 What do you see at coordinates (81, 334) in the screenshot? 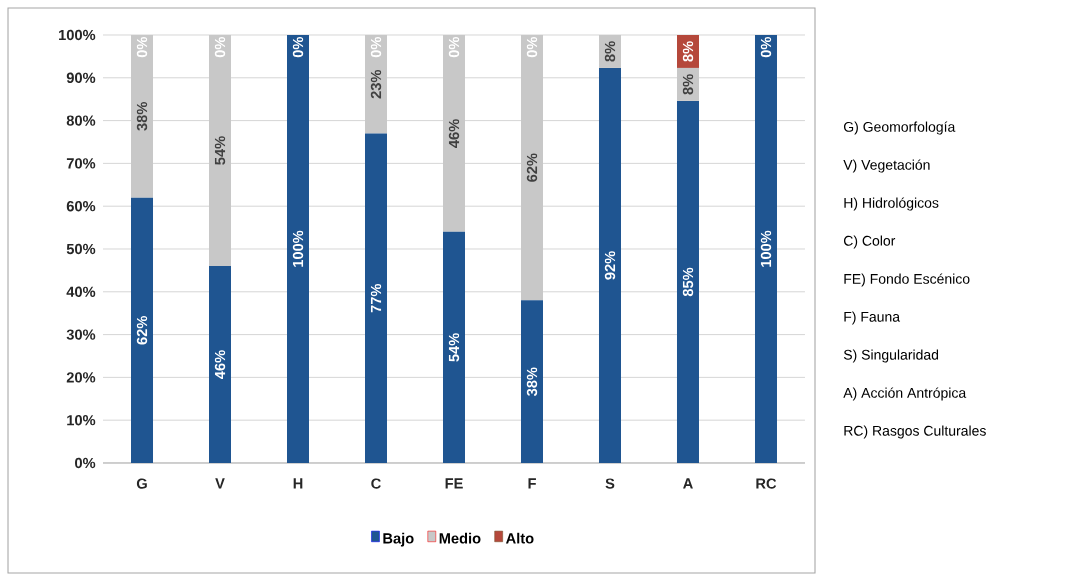
I see `y-tick-label: 30%` at bounding box center [81, 334].